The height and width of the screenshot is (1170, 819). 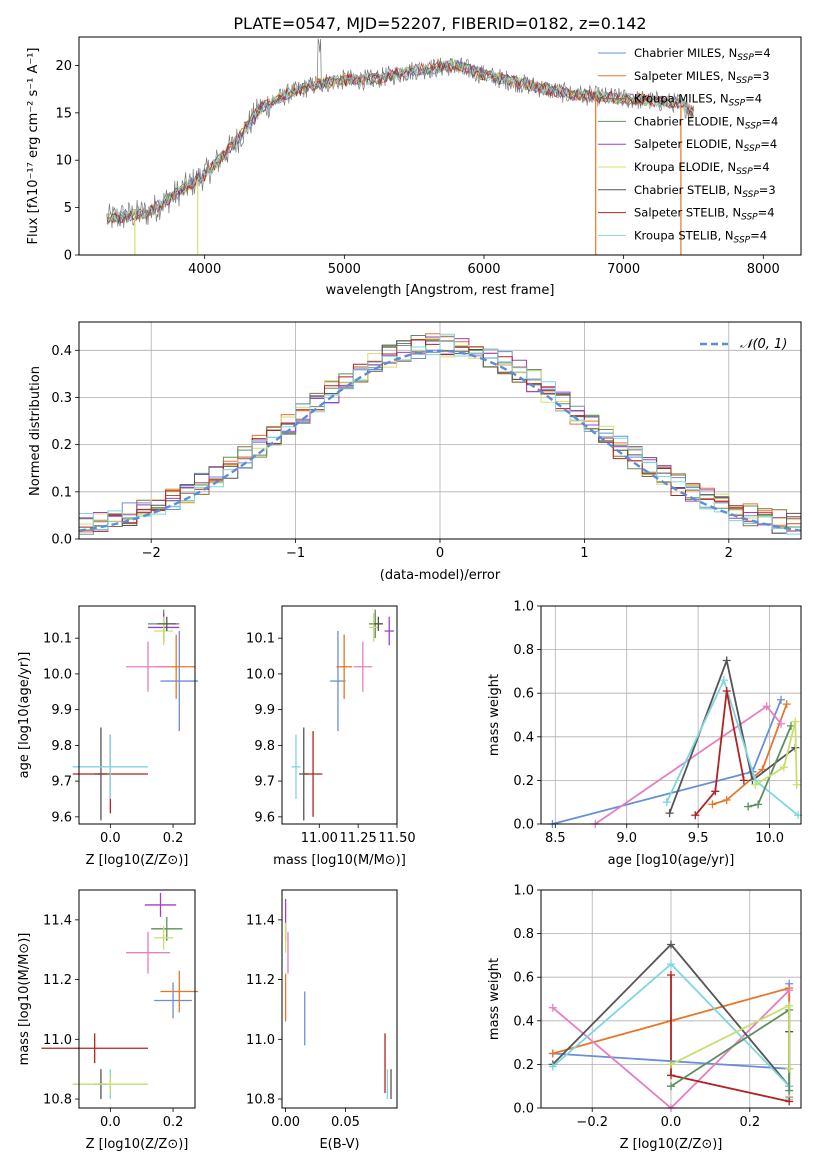 What do you see at coordinates (137, 860) in the screenshot?
I see `age_vs_Z-xlabel: Z [log10(Z/Z⊙)]` at bounding box center [137, 860].